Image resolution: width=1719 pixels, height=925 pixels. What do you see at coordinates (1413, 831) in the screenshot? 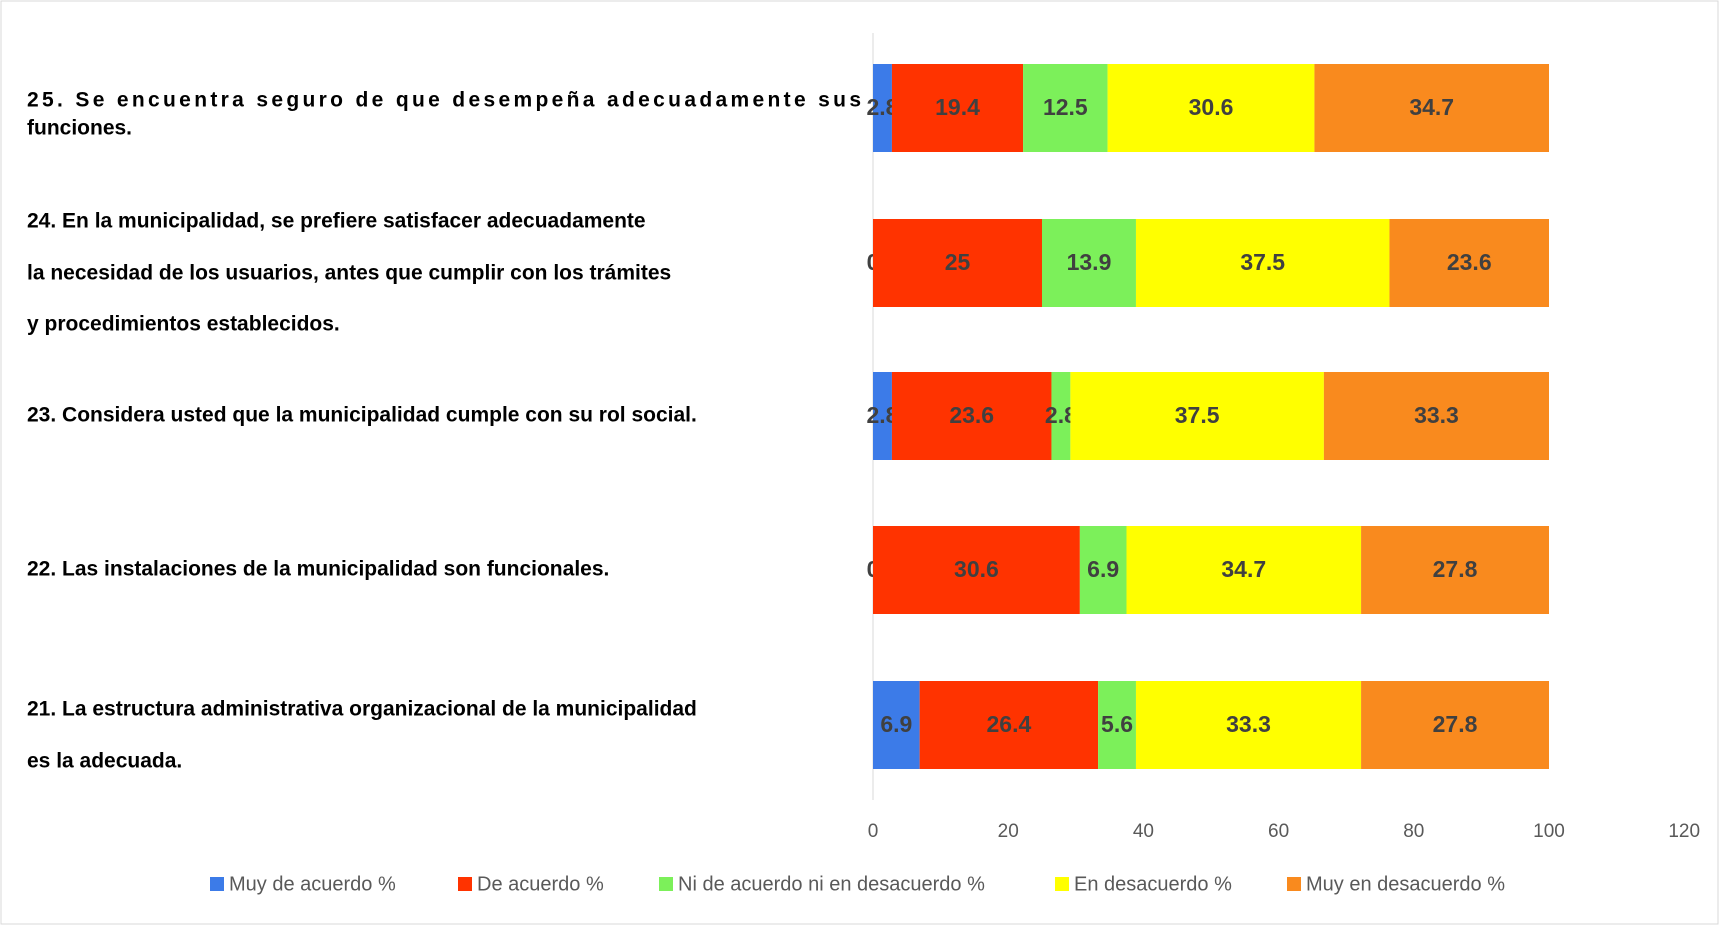
I see `x-tick-label: 80` at bounding box center [1413, 831].